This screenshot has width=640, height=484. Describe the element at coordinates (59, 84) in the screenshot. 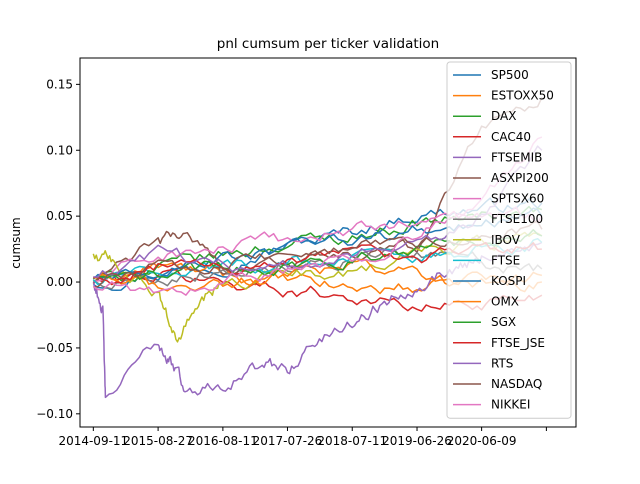

I see `y-tick-label: 0.15` at that location.